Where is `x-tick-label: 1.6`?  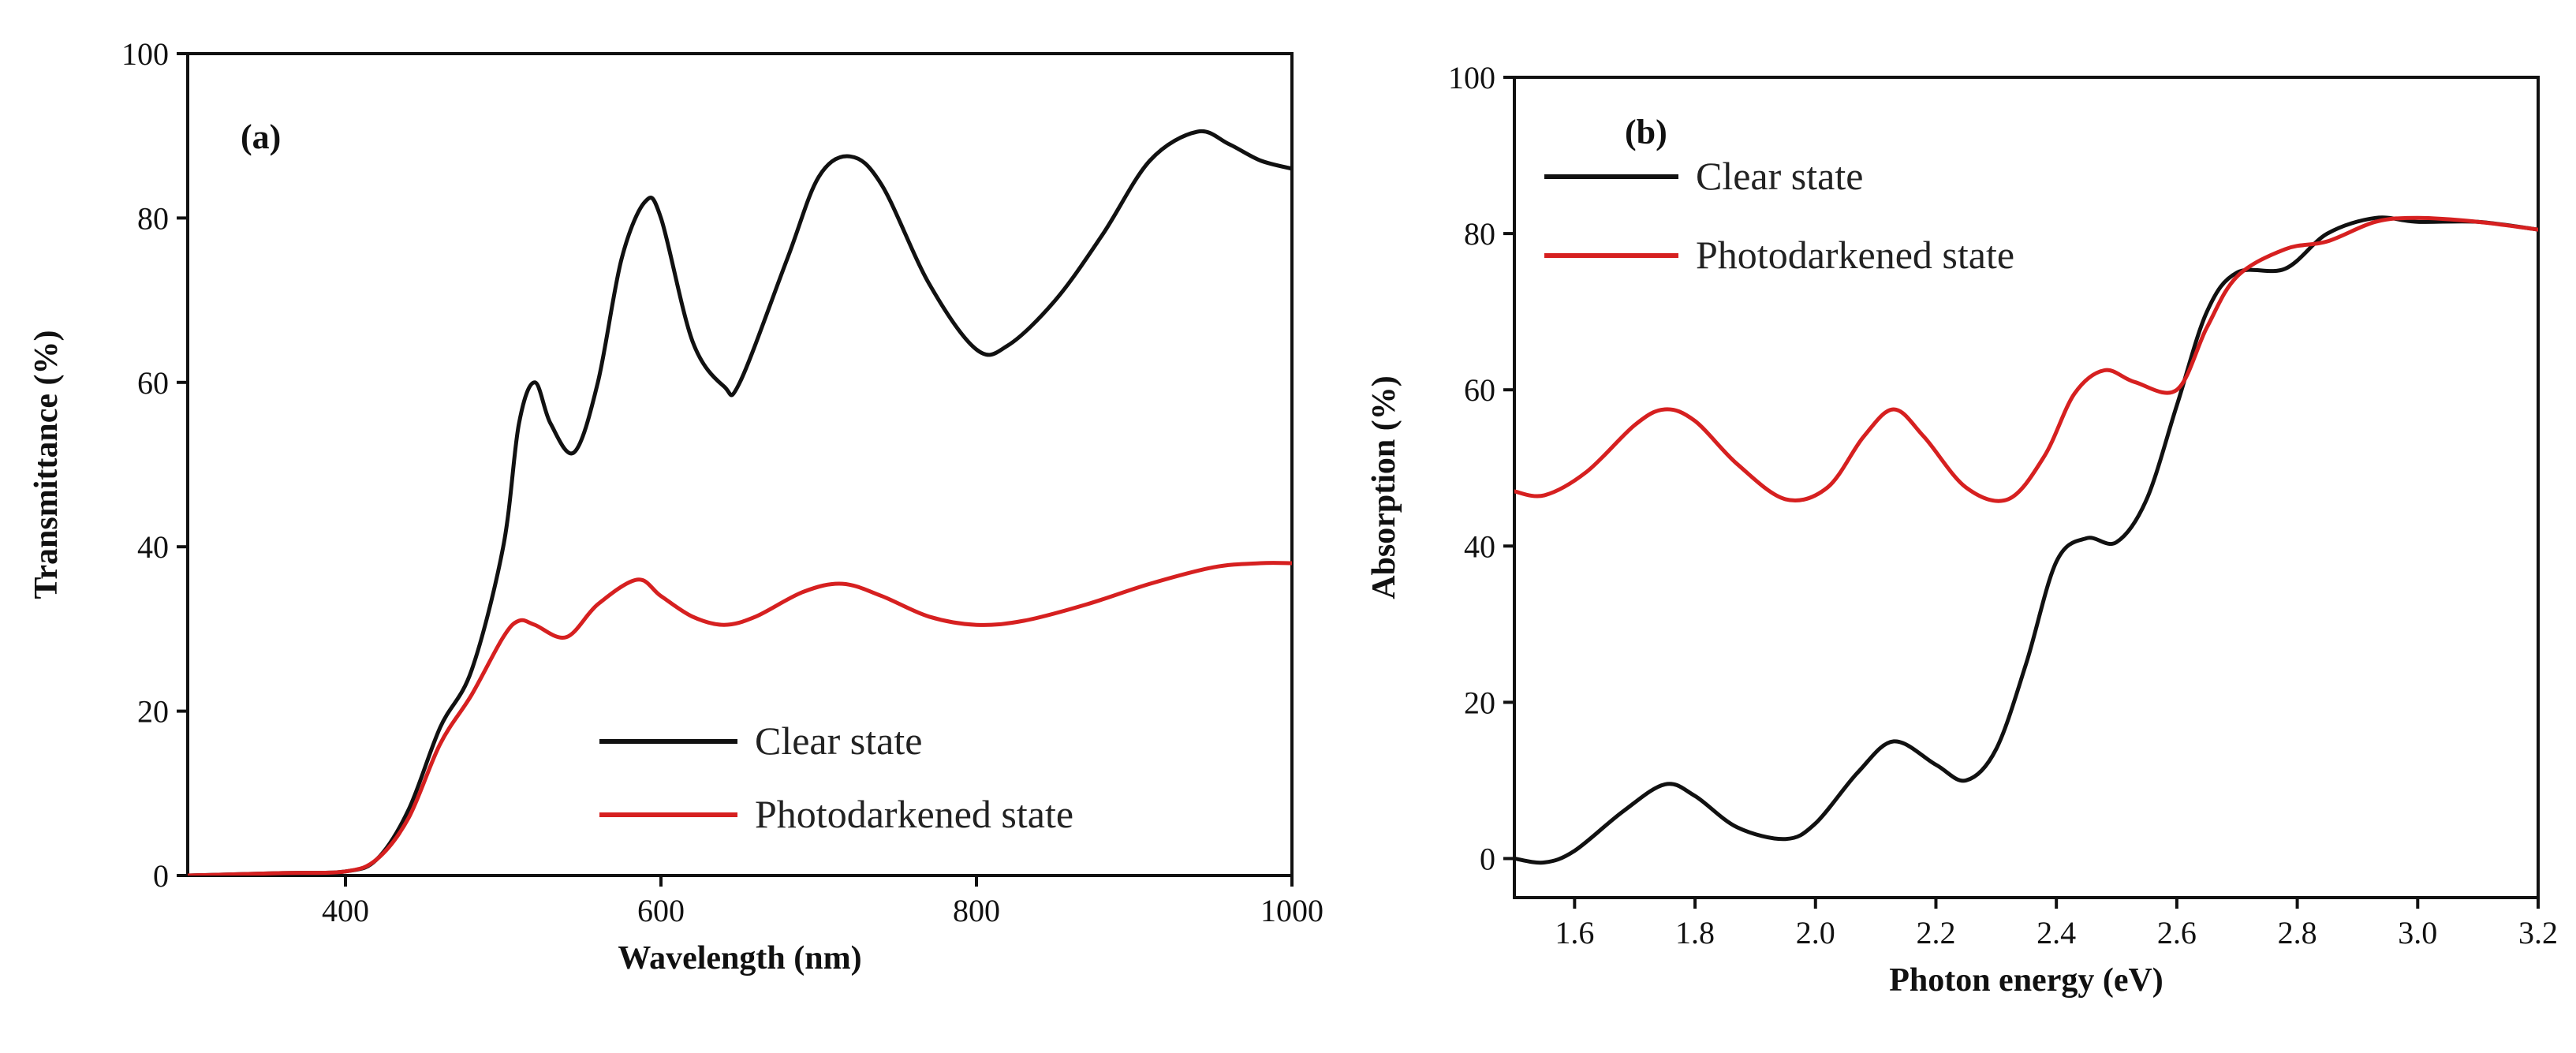 x-tick-label: 1.6 is located at coordinates (1574, 933).